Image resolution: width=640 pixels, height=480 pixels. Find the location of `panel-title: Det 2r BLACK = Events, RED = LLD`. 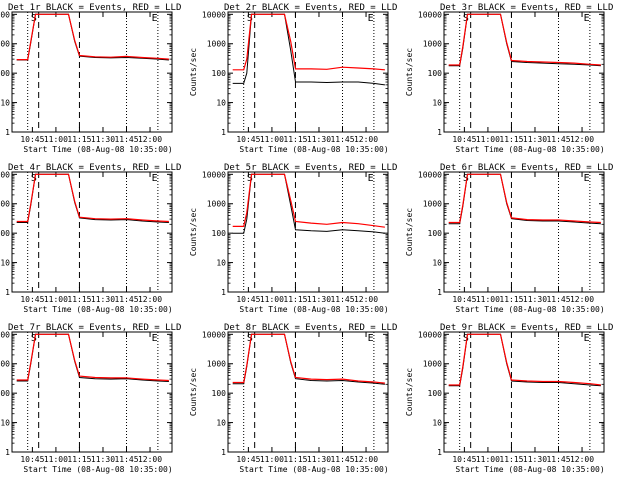

panel-title: Det 2r BLACK = Events, RED = LLD is located at coordinates (310, 8).